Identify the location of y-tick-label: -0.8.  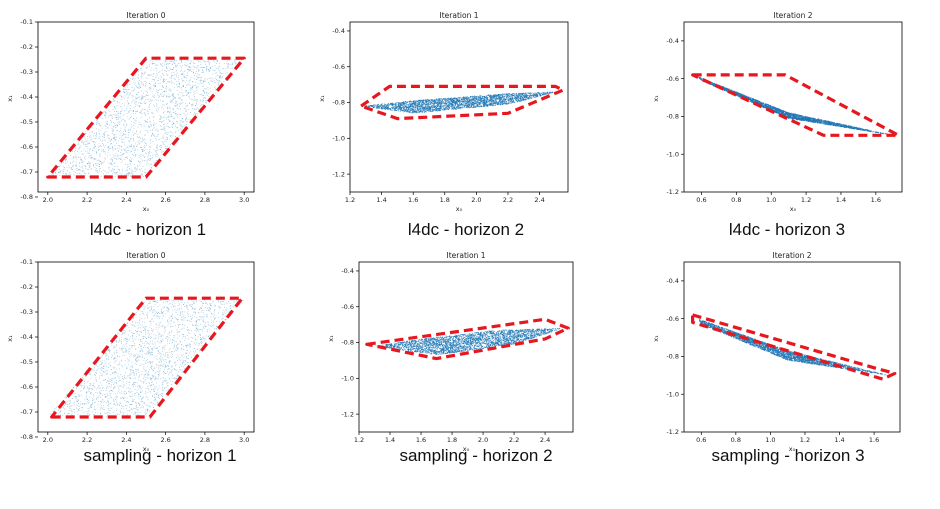
(338, 103).